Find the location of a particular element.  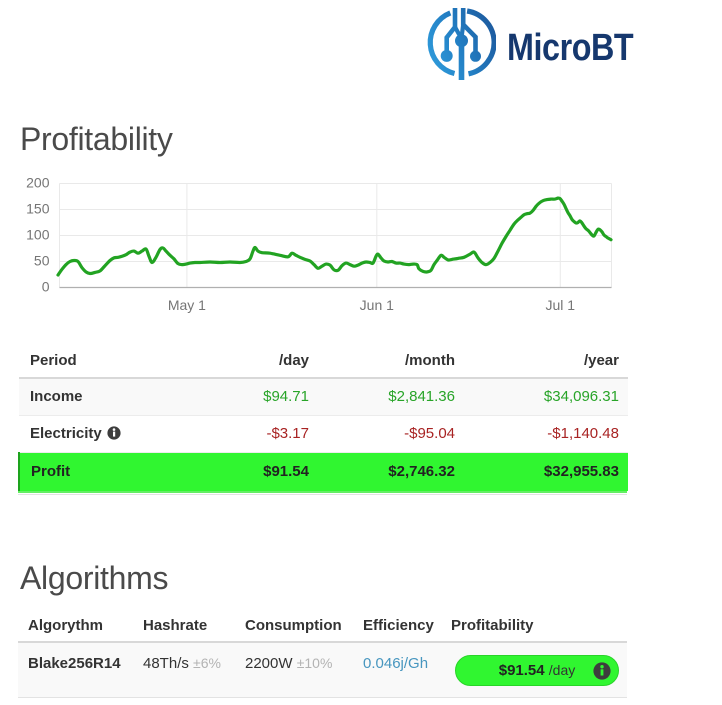

svg-text: Jun 1 is located at coordinates (377, 305).